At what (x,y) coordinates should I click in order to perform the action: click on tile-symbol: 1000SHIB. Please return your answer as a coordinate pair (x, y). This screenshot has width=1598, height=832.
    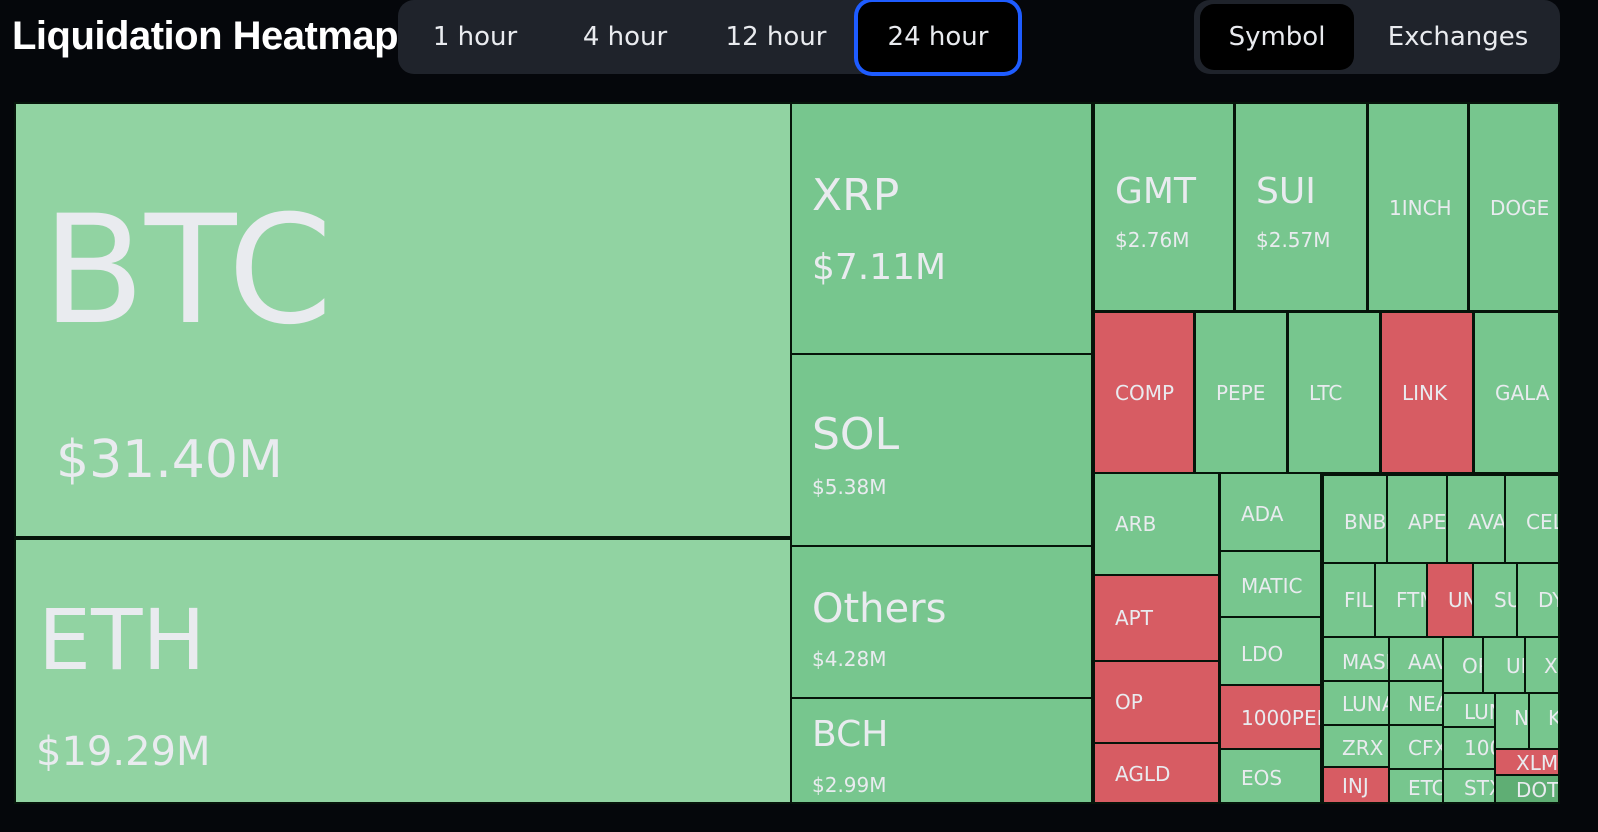
    Looking at the image, I should click on (1479, 748).